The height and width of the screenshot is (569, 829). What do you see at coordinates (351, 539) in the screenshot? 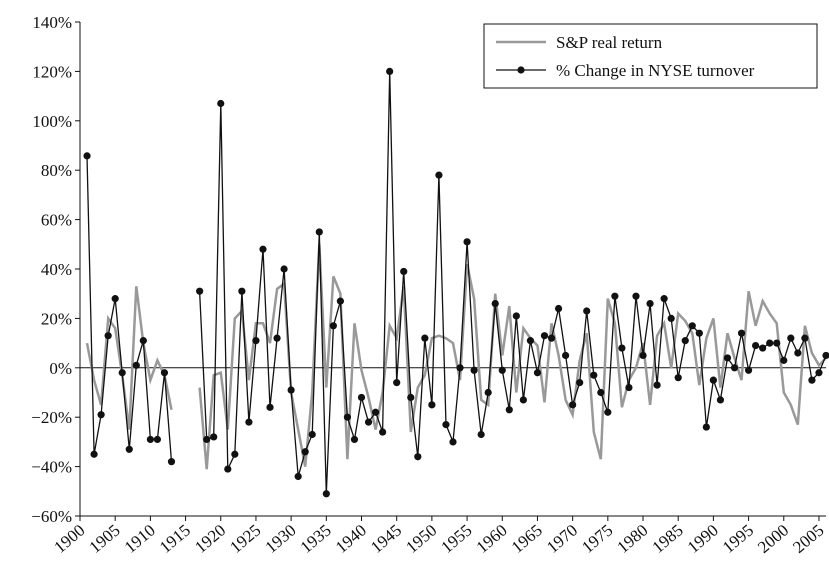
I see `x-tick-label: 1940` at bounding box center [351, 539].